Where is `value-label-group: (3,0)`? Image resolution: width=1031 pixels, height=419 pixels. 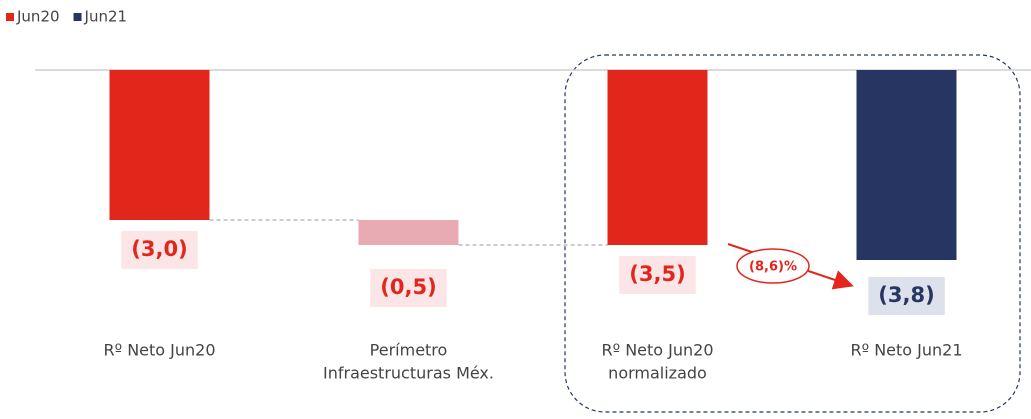 value-label-group: (3,0) is located at coordinates (159, 250).